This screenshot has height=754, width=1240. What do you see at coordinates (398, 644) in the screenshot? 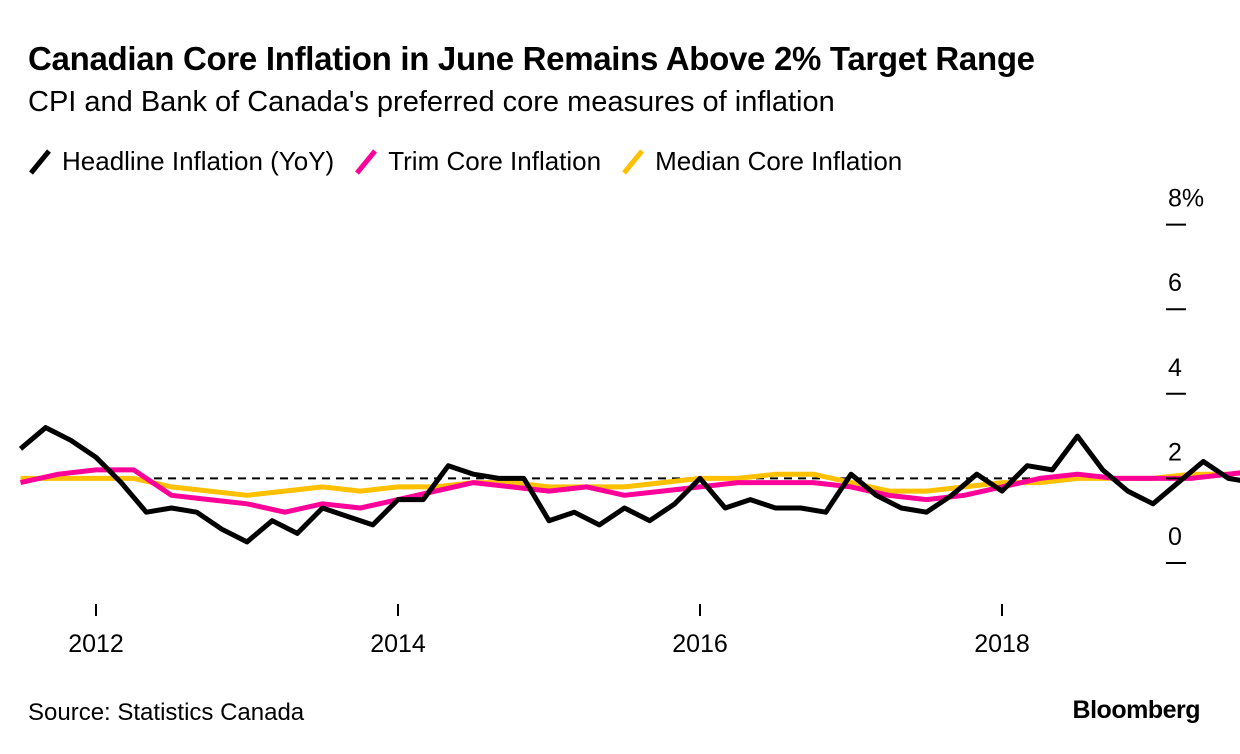
I see `x-tick-label-2014: 2014` at bounding box center [398, 644].